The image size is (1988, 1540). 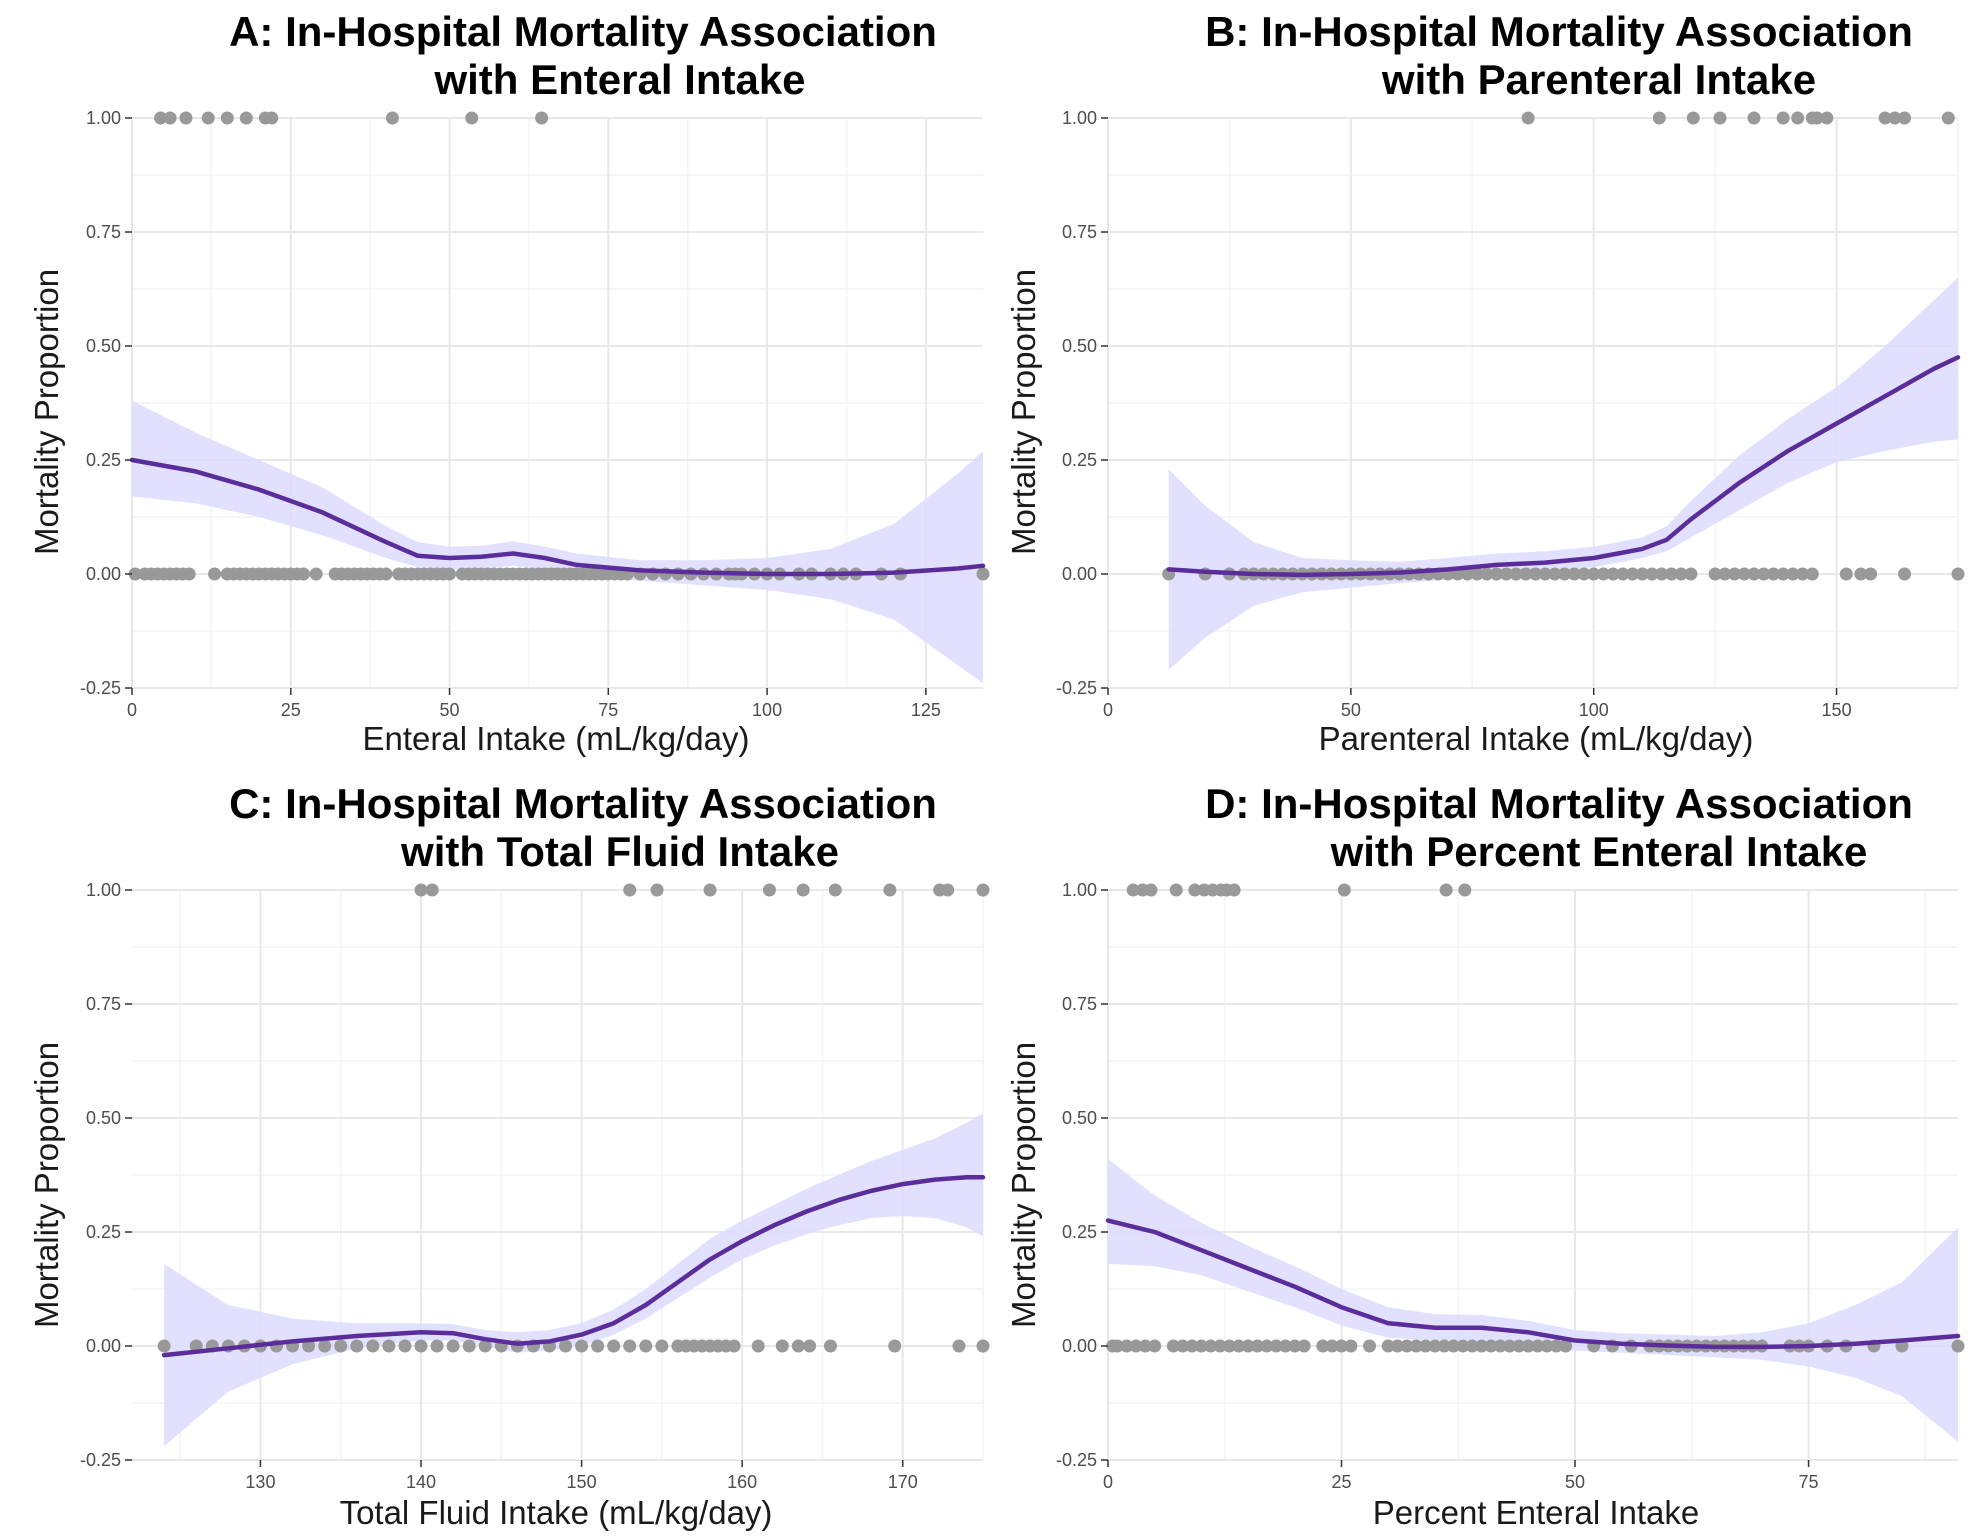 I want to click on panel-c-x-tick-label: 160, so click(x=742, y=1482).